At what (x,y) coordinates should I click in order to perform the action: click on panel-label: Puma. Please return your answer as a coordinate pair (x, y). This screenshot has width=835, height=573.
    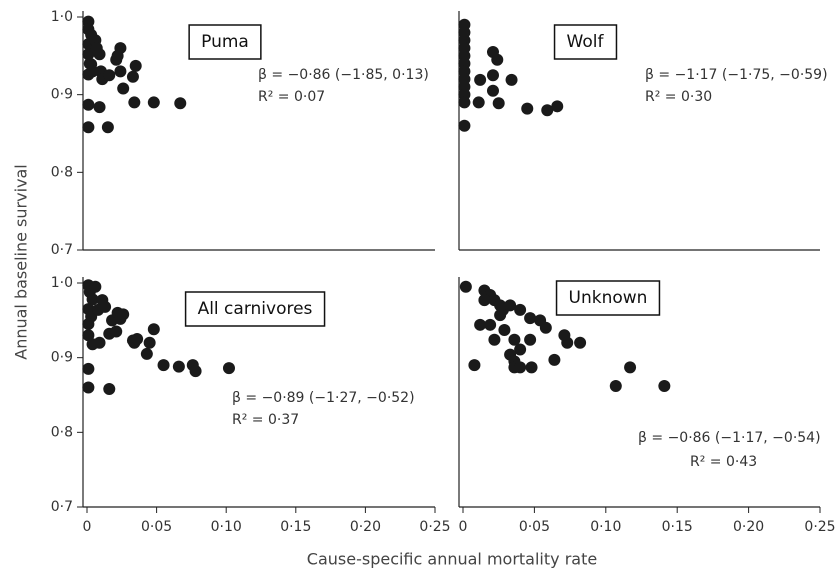
    Looking at the image, I should click on (225, 42).